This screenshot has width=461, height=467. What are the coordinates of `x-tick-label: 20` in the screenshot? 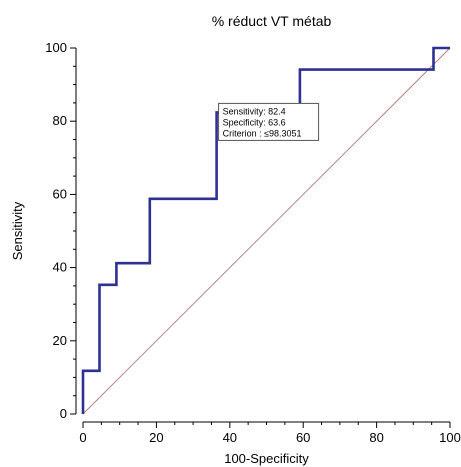 It's located at (156, 437).